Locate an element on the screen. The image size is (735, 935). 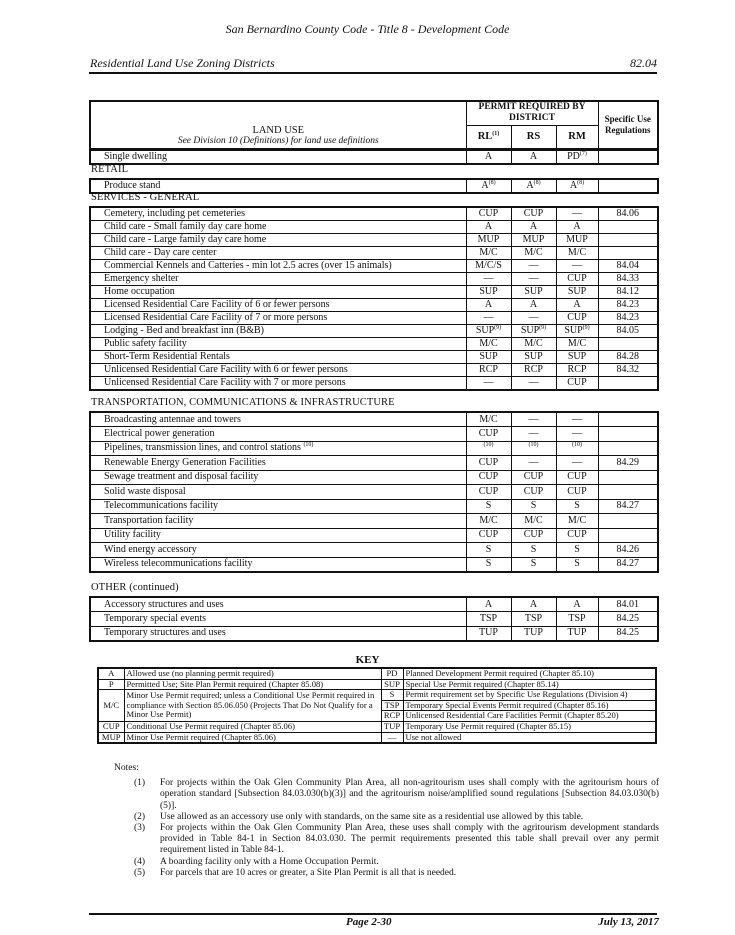
land-use-name: Broadcasting antennae and towers is located at coordinates (278, 419).